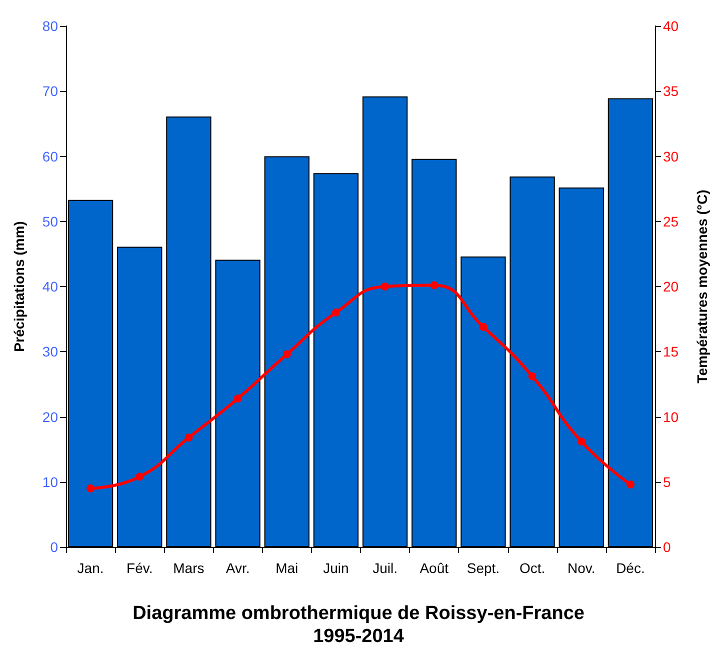  Describe the element at coordinates (54, 547) in the screenshot. I see `y-tick-label: 0` at that location.